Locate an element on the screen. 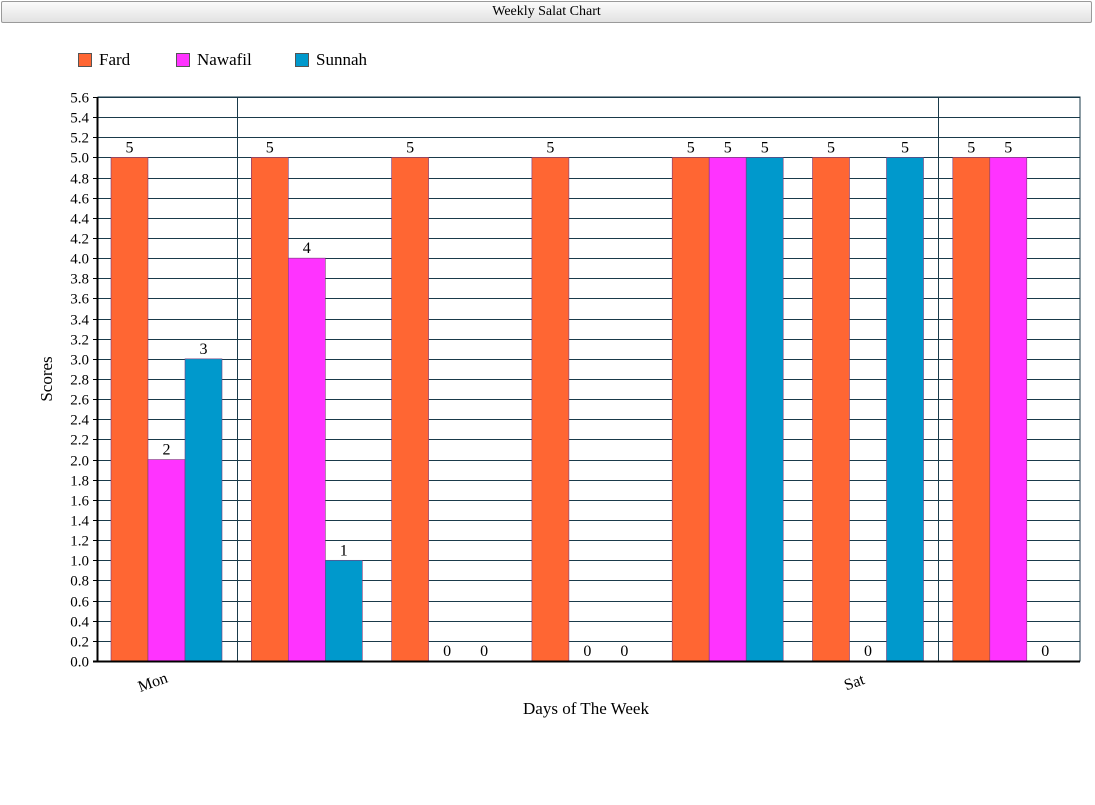  y-tick-label: 3.6 is located at coordinates (79, 300).